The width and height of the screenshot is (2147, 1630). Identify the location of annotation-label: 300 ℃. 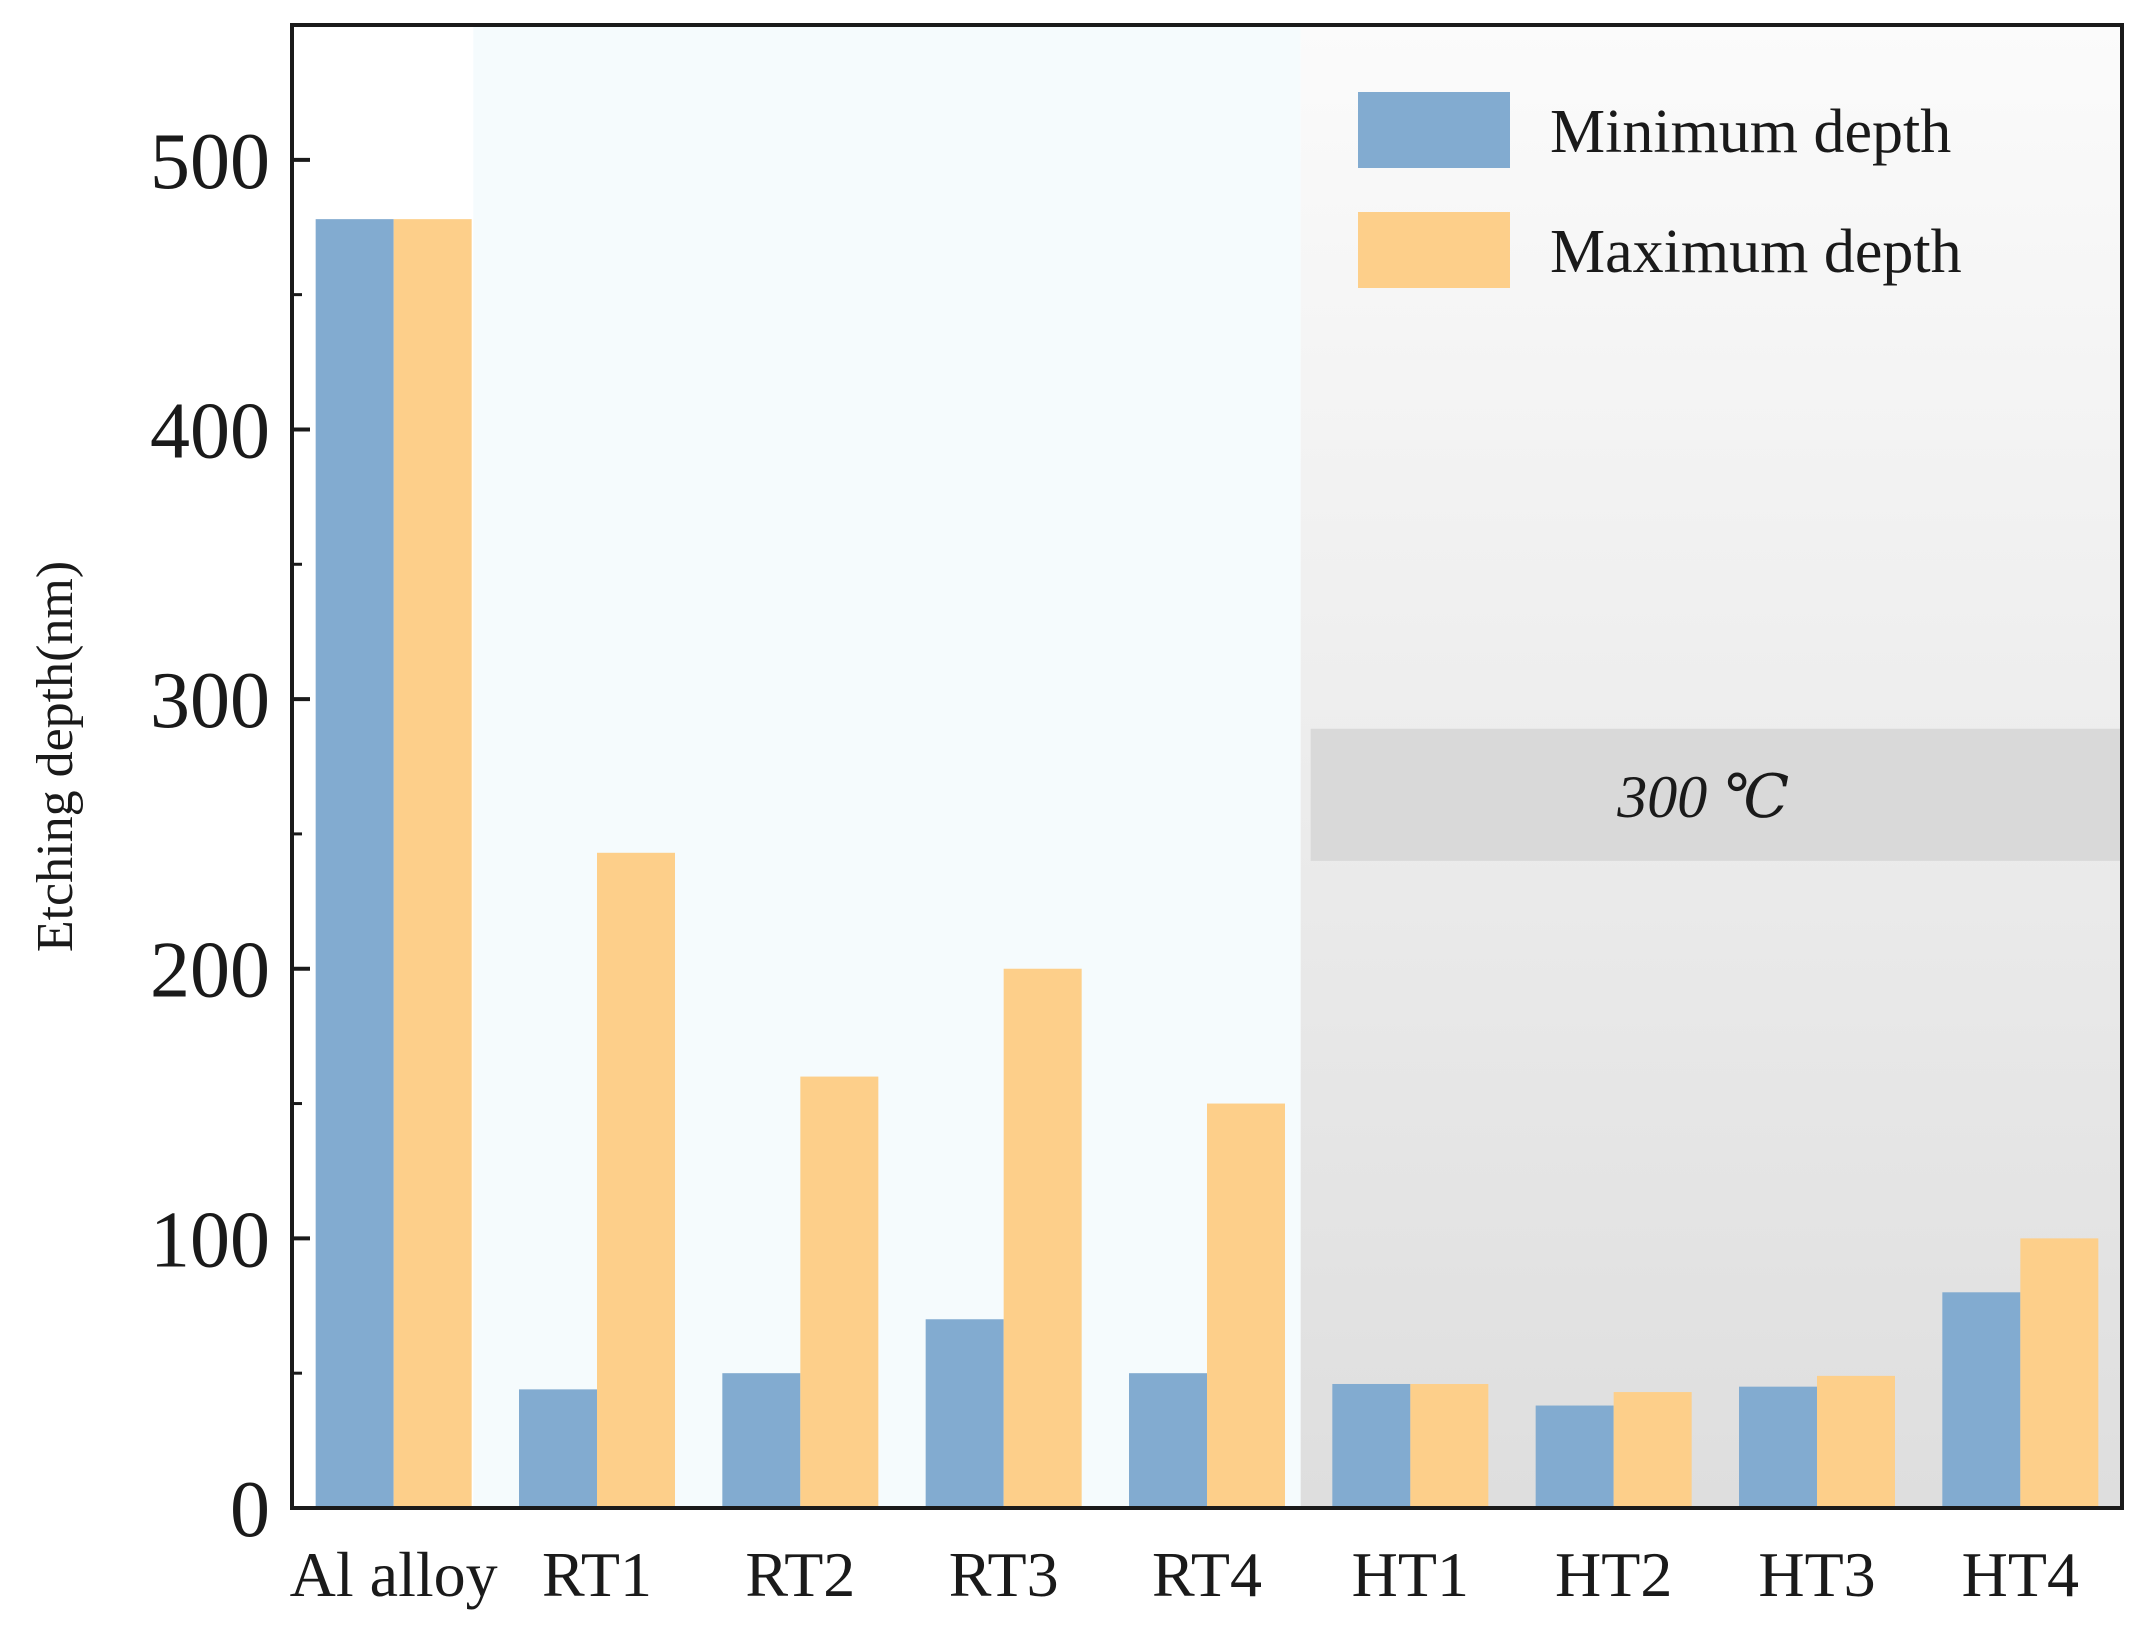
(1702, 797).